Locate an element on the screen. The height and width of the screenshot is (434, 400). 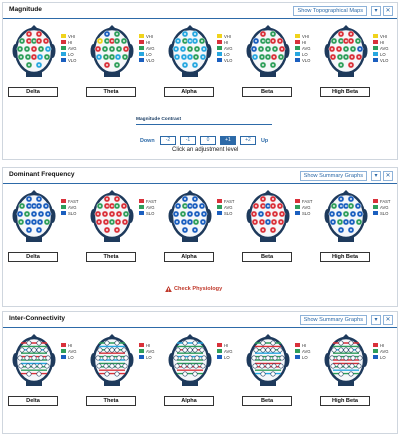
magnitude-title: Magnitude is located at coordinates (25, 9).